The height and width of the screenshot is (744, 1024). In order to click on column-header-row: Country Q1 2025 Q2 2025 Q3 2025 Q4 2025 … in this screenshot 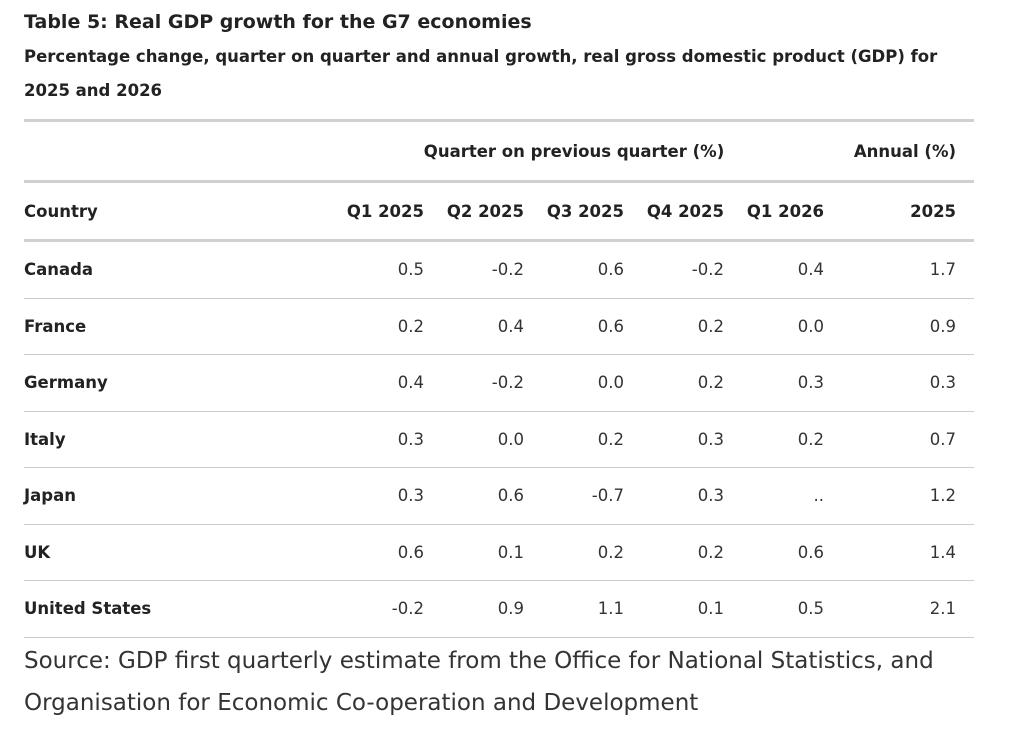, I will do `click(499, 211)`.